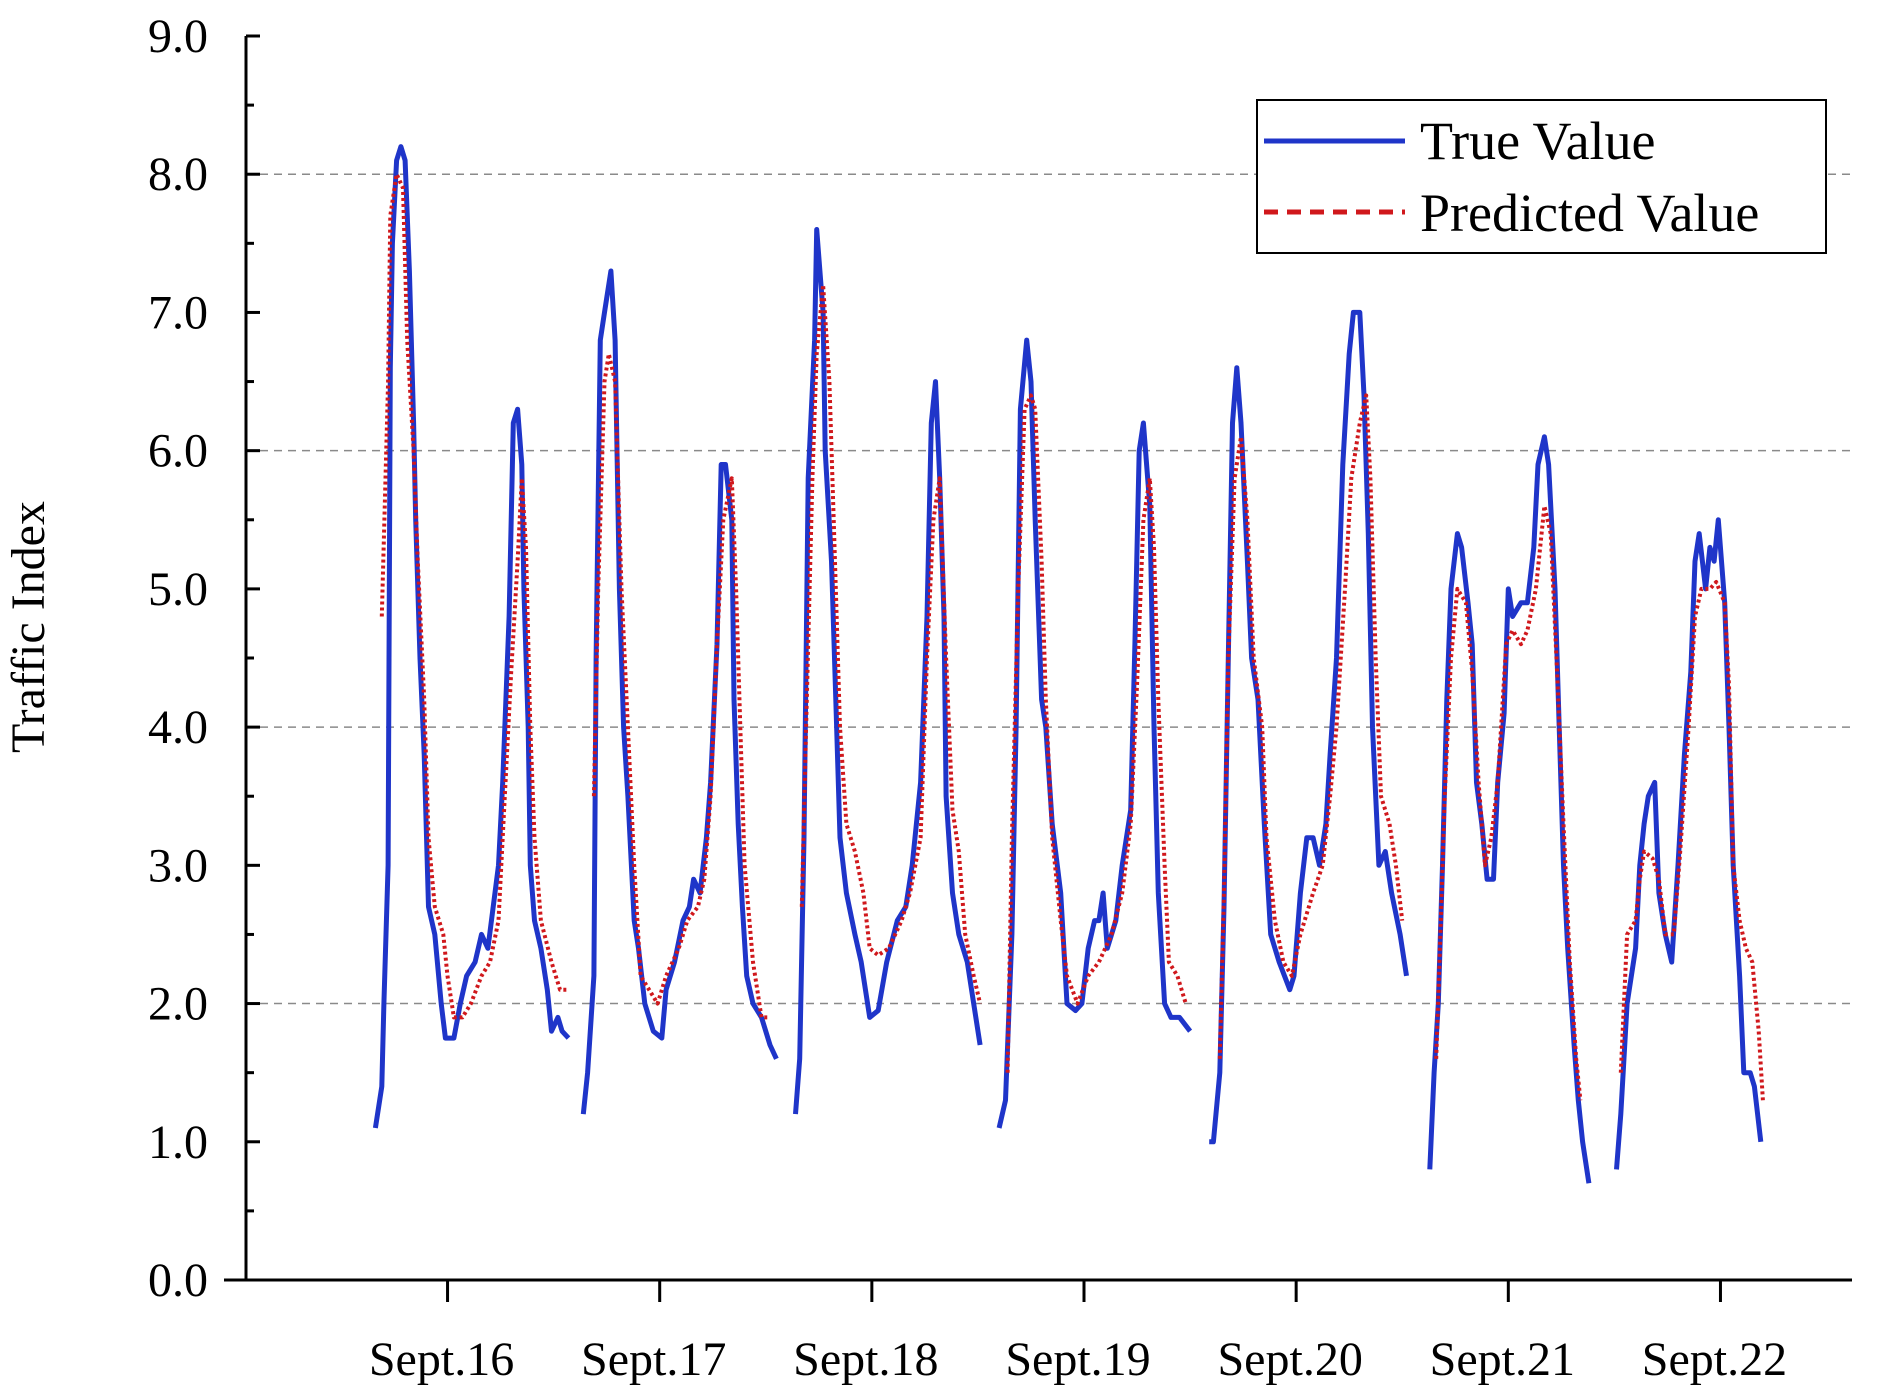 This screenshot has height=1400, width=1890. Describe the element at coordinates (178, 174) in the screenshot. I see `y-tick-label: 8.0` at that location.